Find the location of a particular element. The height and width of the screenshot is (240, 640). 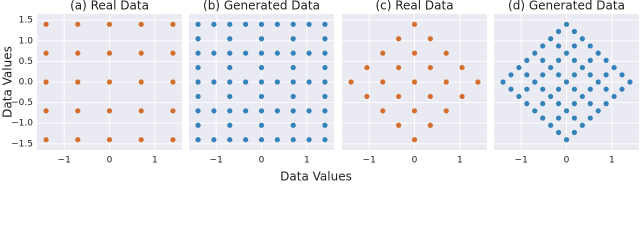

panel-title: (a) Real Data is located at coordinates (109, 6).